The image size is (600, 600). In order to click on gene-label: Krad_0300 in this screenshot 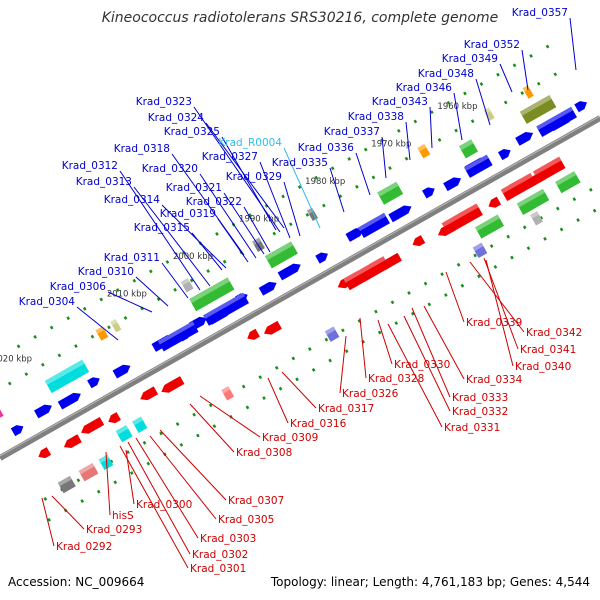, I will do `click(164, 505)`.